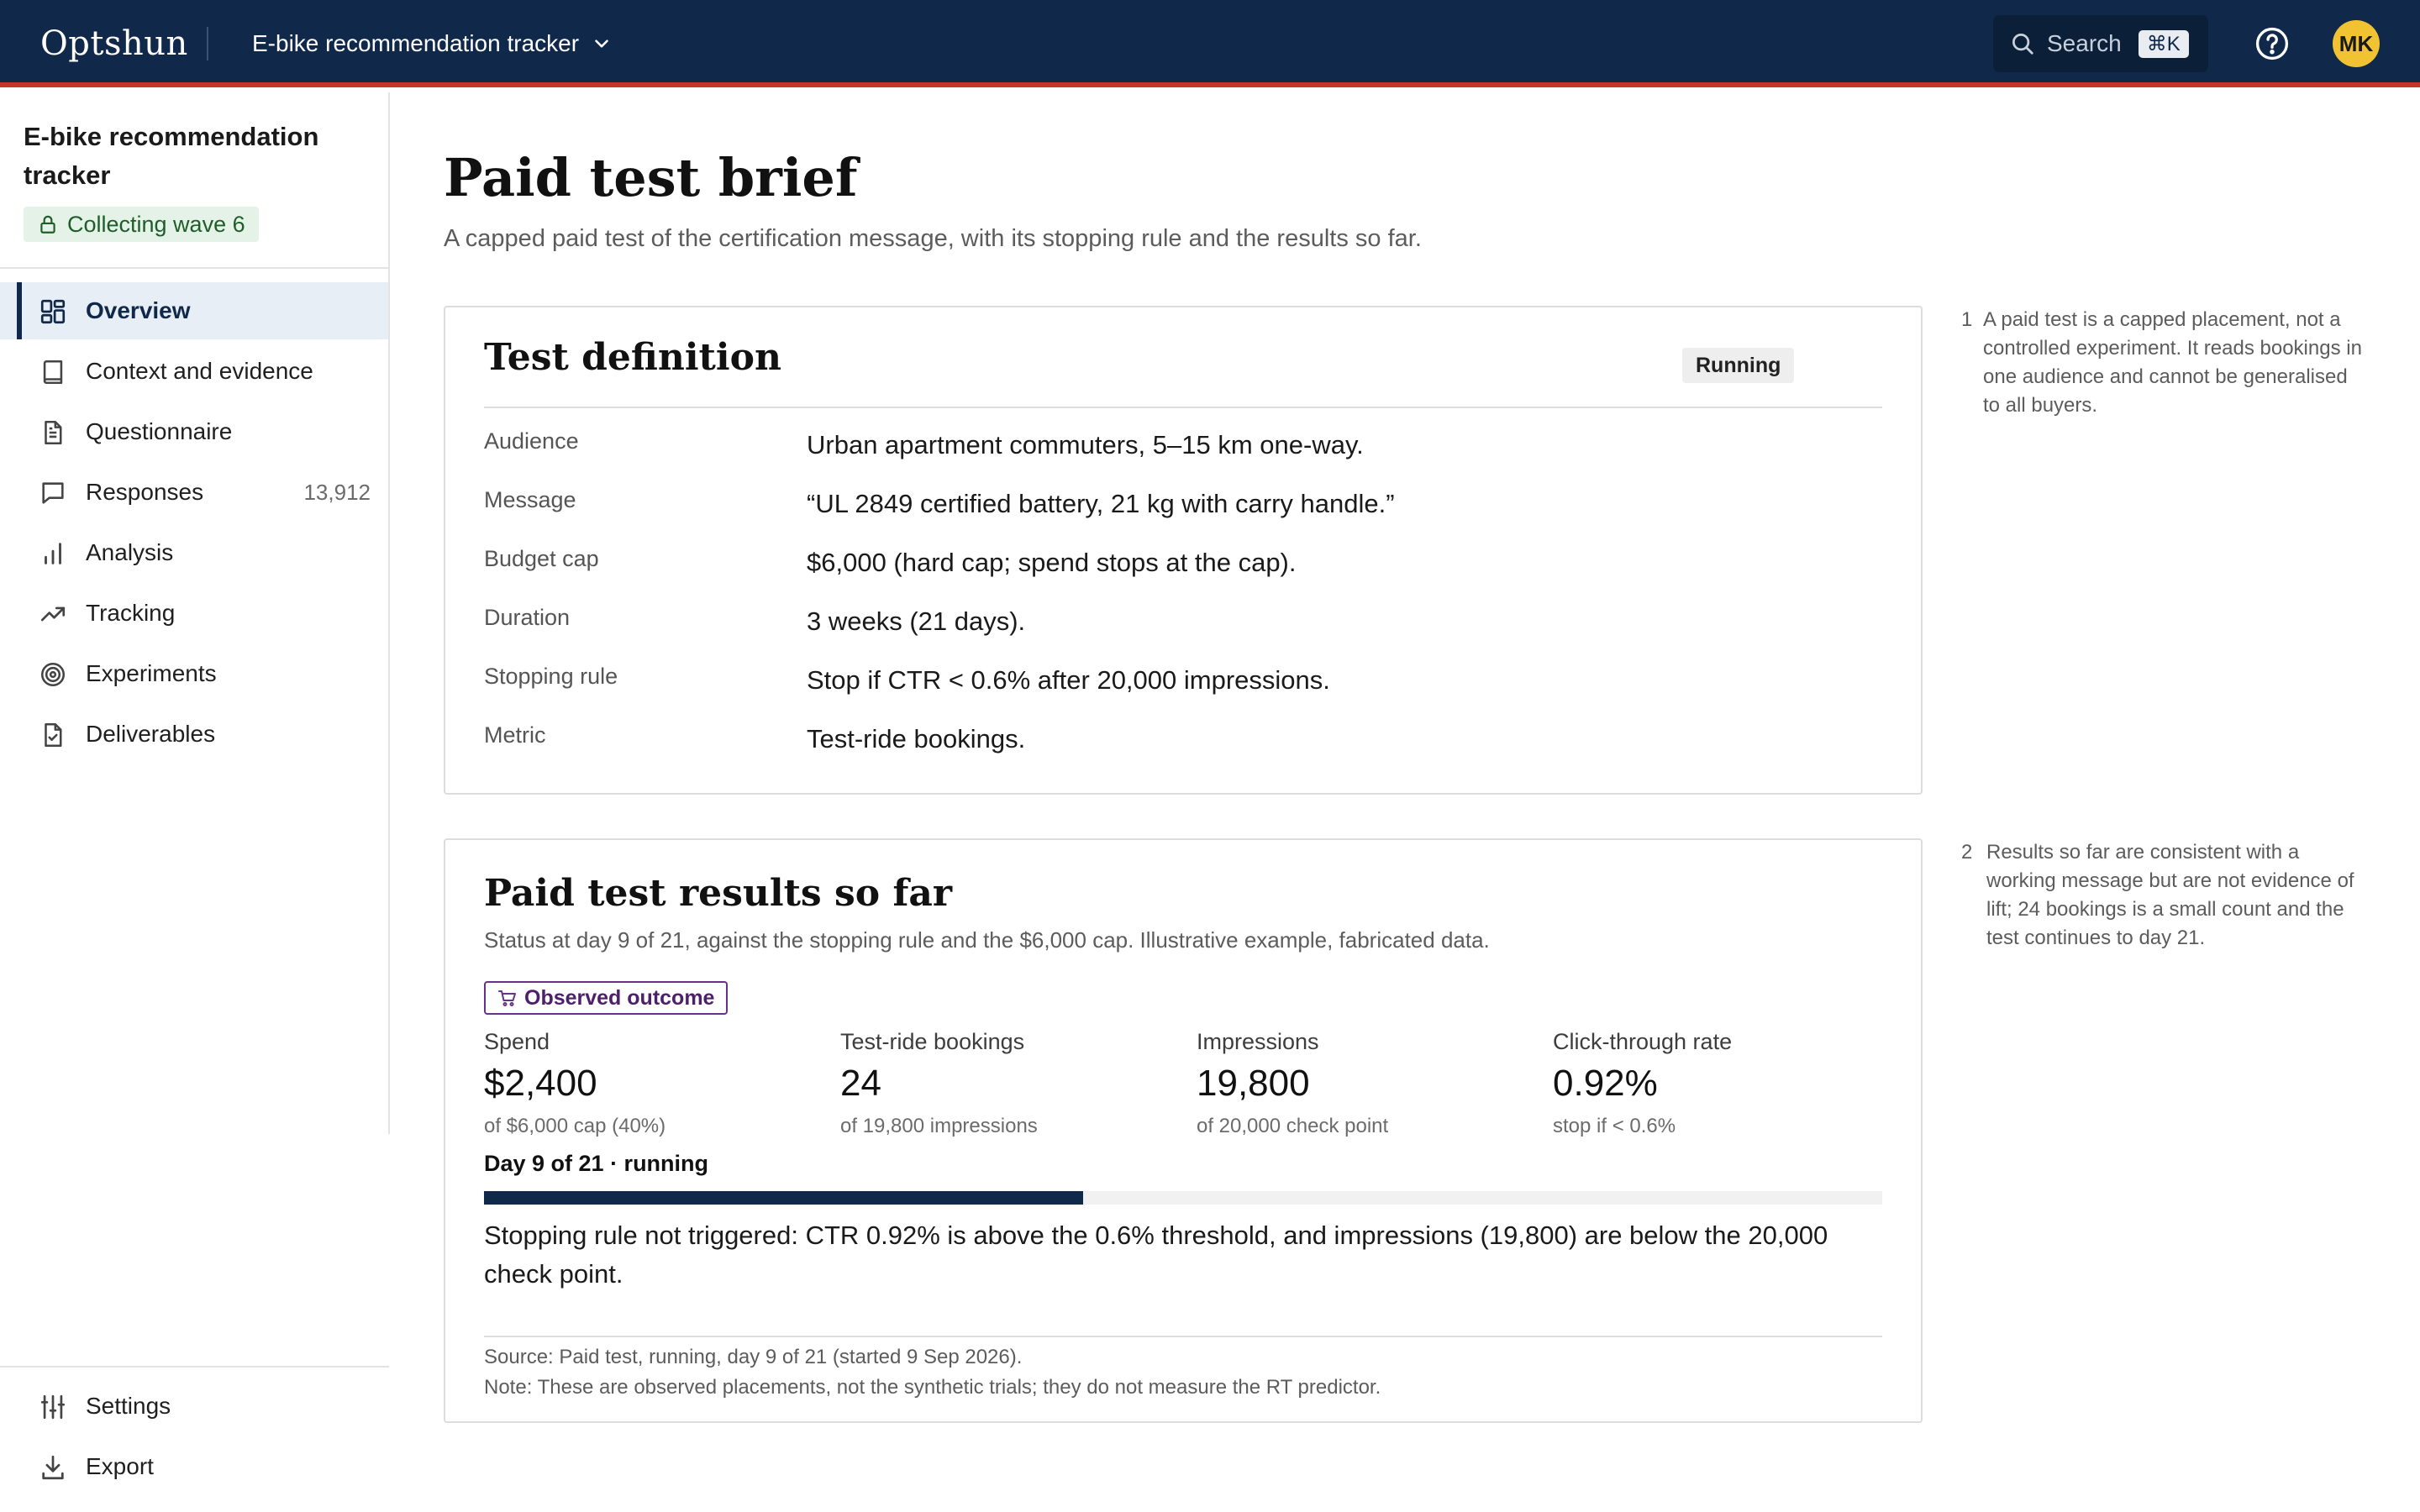 This screenshot has width=2420, height=1512. Describe the element at coordinates (1739, 365) in the screenshot. I see `status-badge: Running` at that location.